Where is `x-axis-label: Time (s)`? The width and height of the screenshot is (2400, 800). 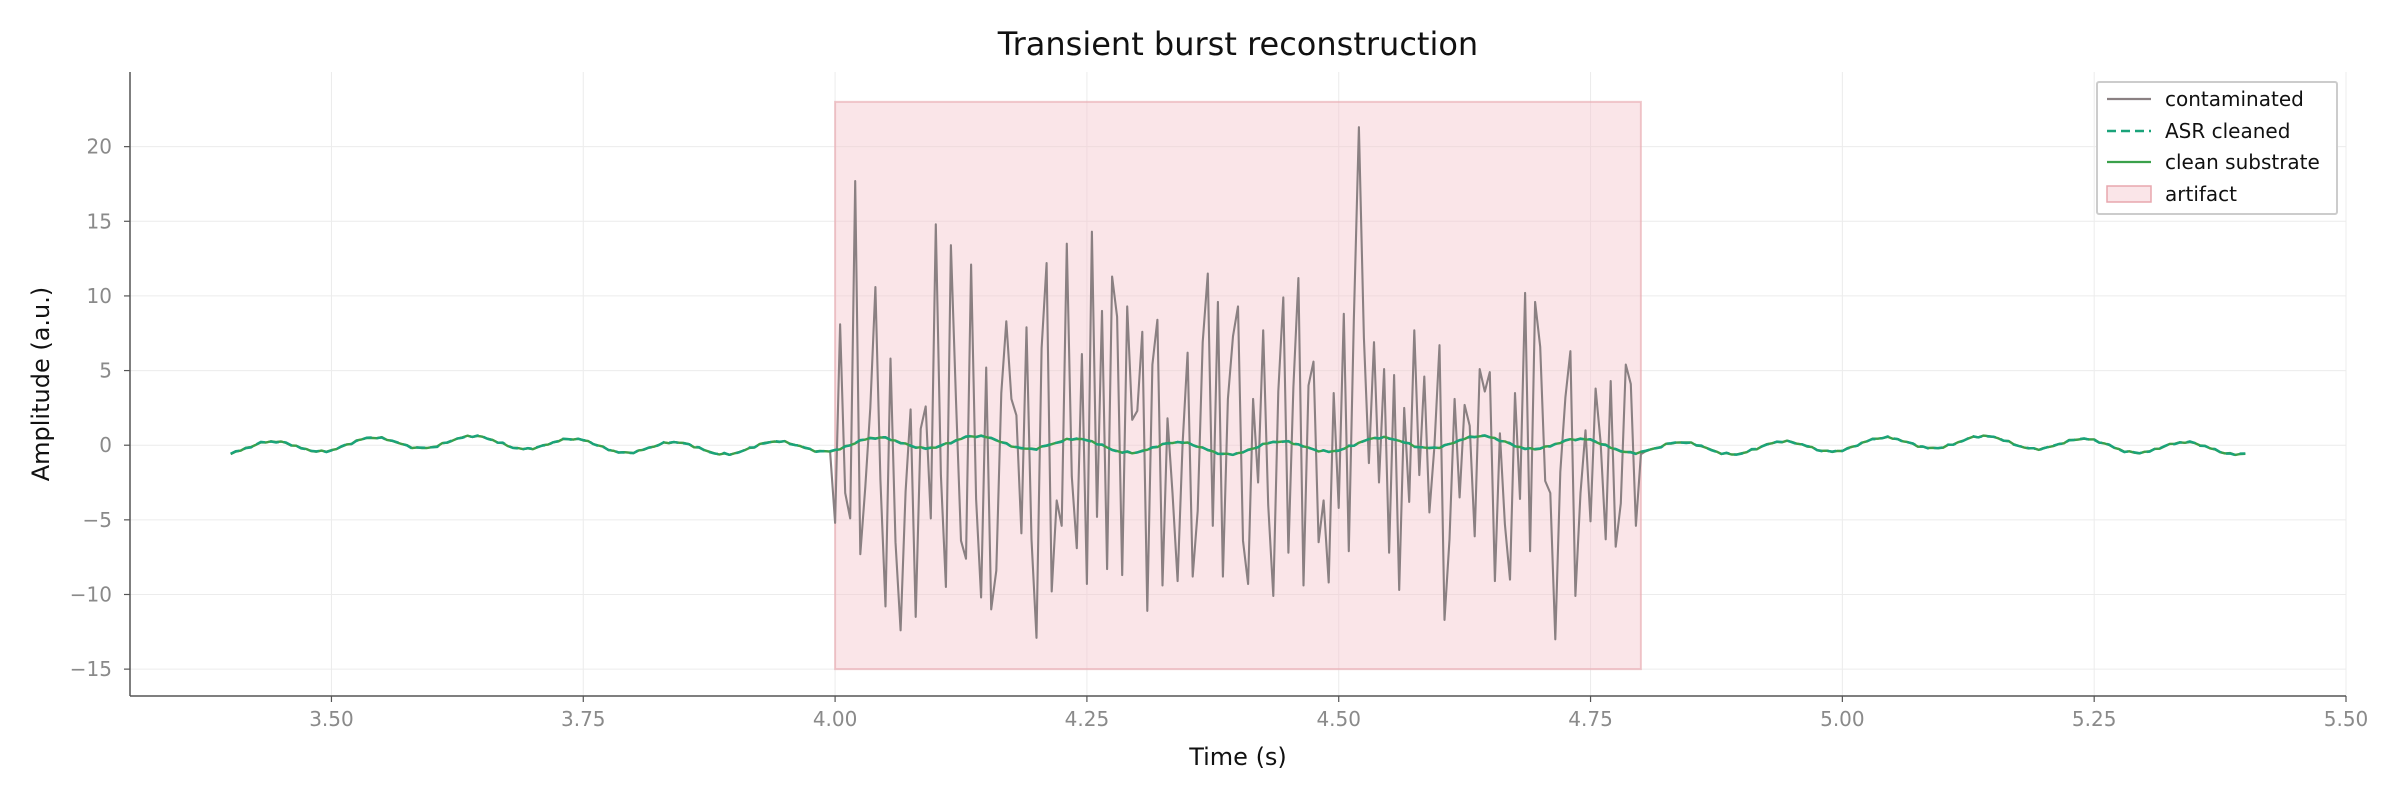
x-axis-label: Time (s) is located at coordinates (1237, 757).